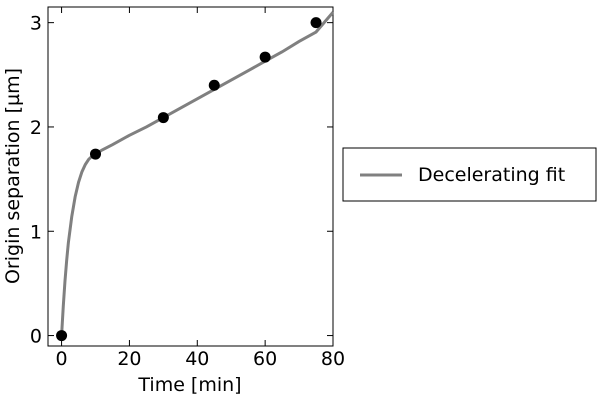 The width and height of the screenshot is (600, 400). What do you see at coordinates (189, 385) in the screenshot?
I see `x-axis-label: Time [min]` at bounding box center [189, 385].